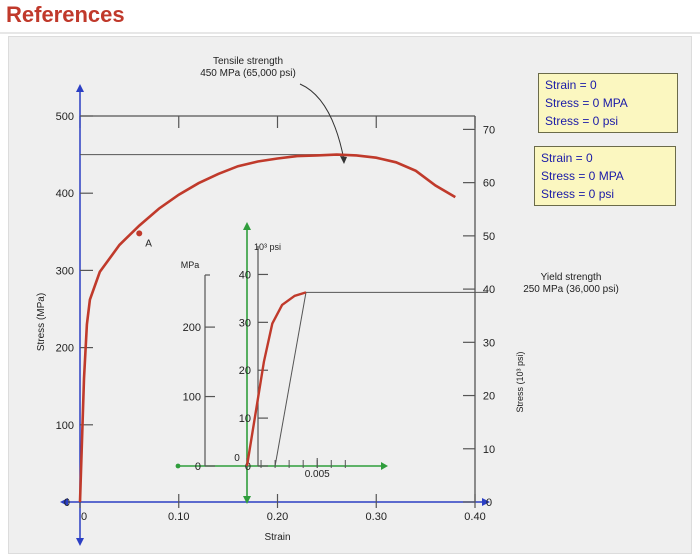 The image size is (700, 558). I want to click on x-tick-label: 0.10, so click(178, 517).